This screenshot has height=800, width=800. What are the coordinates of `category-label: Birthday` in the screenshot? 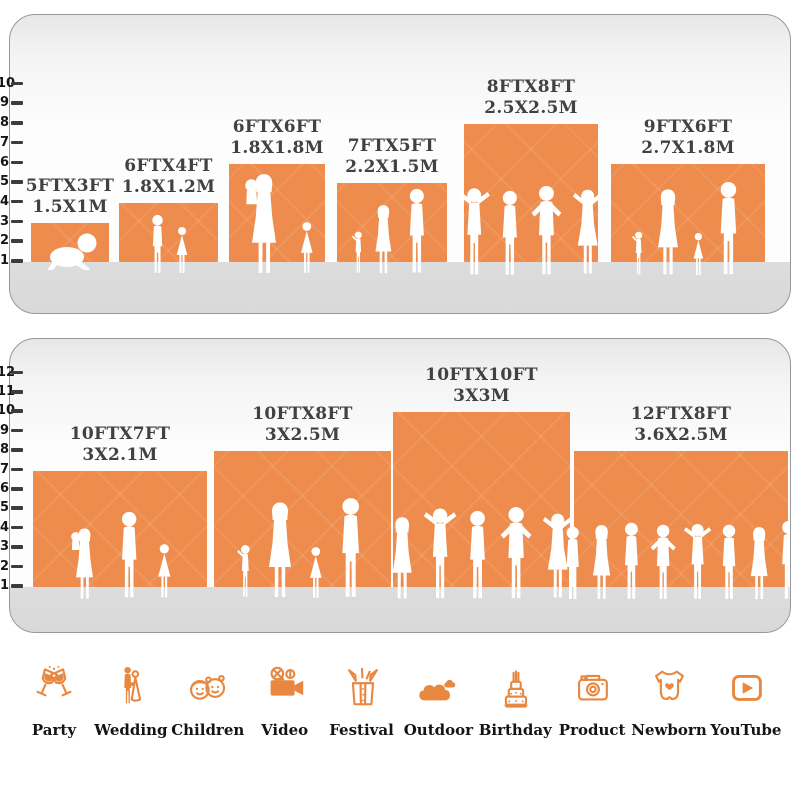 It's located at (515, 730).